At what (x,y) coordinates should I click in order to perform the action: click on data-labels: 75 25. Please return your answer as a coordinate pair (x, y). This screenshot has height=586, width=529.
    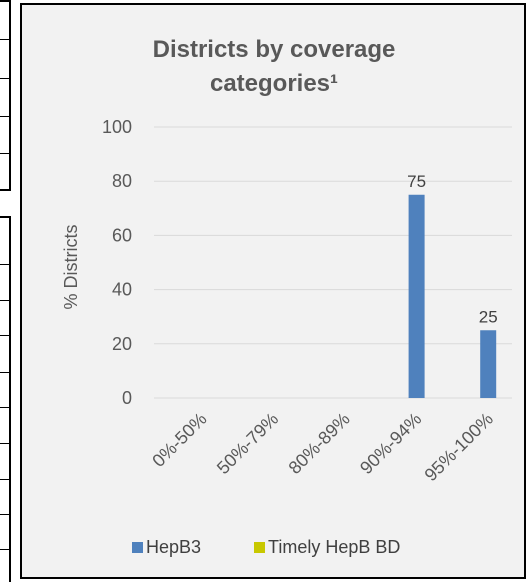
    Looking at the image, I should click on (452, 249).